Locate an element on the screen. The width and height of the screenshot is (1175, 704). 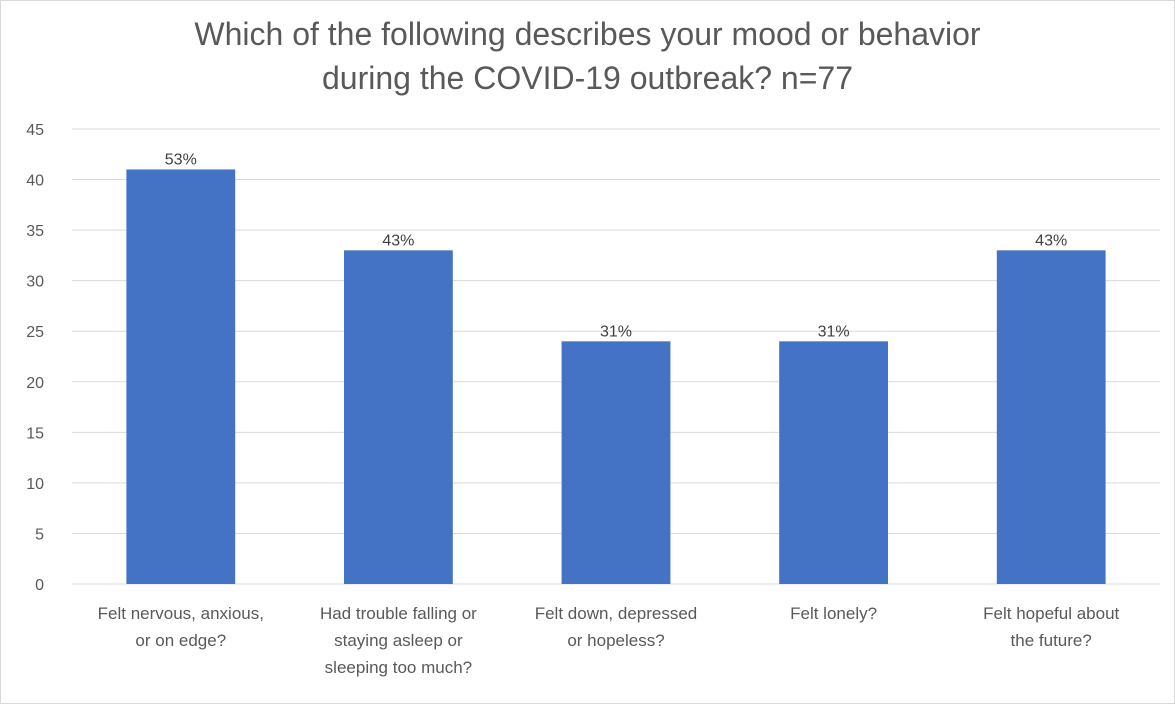
data-label: 53% is located at coordinates (181, 159).